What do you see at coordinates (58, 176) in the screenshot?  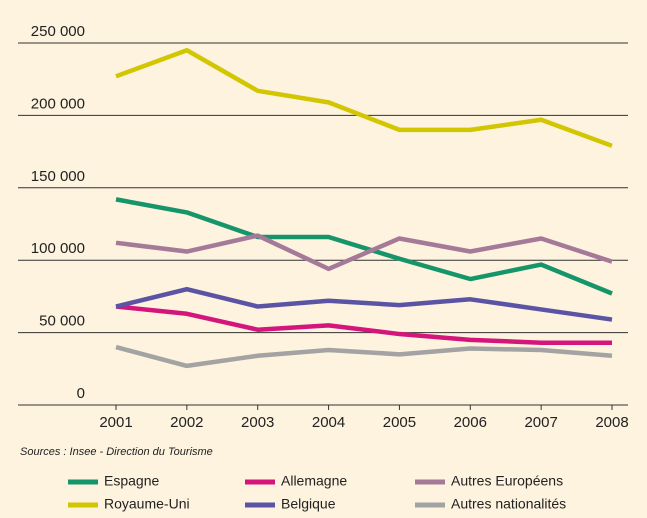 I see `y-tick-label: 150 000` at bounding box center [58, 176].